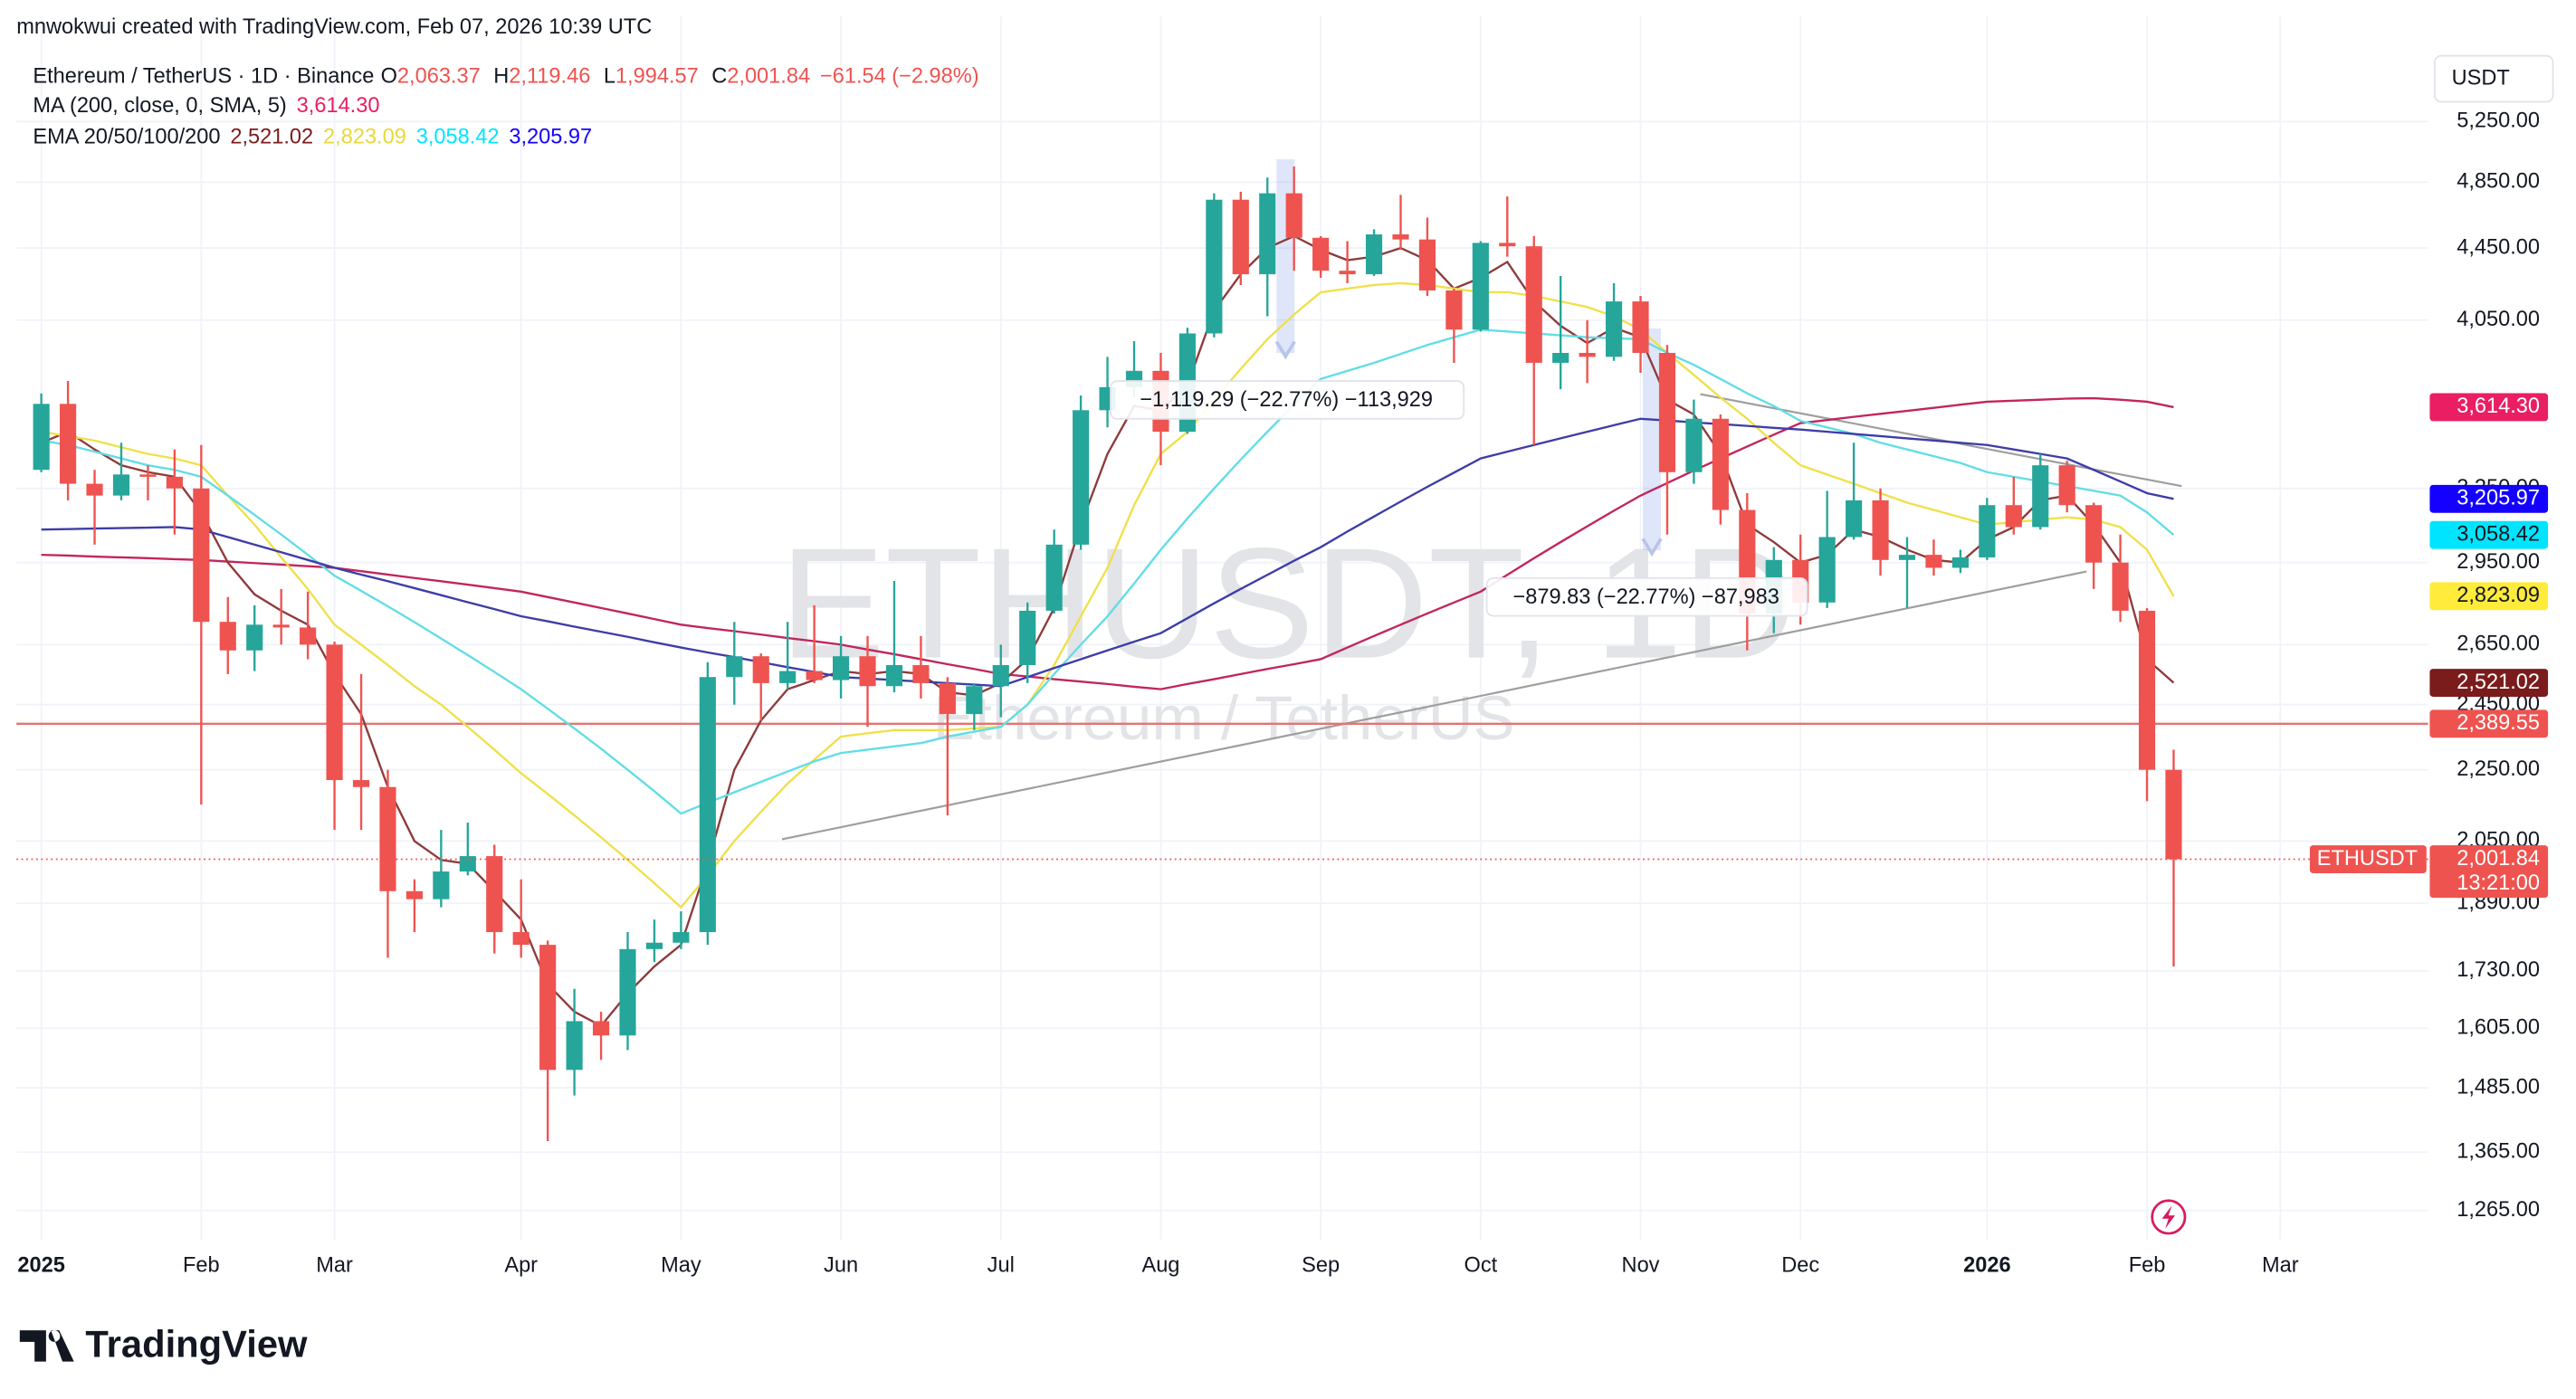 The height and width of the screenshot is (1399, 2576). What do you see at coordinates (206, 105) in the screenshot?
I see `indicator-legend-row: MA (200, close, 0, SMA, 5) 3,614.30` at bounding box center [206, 105].